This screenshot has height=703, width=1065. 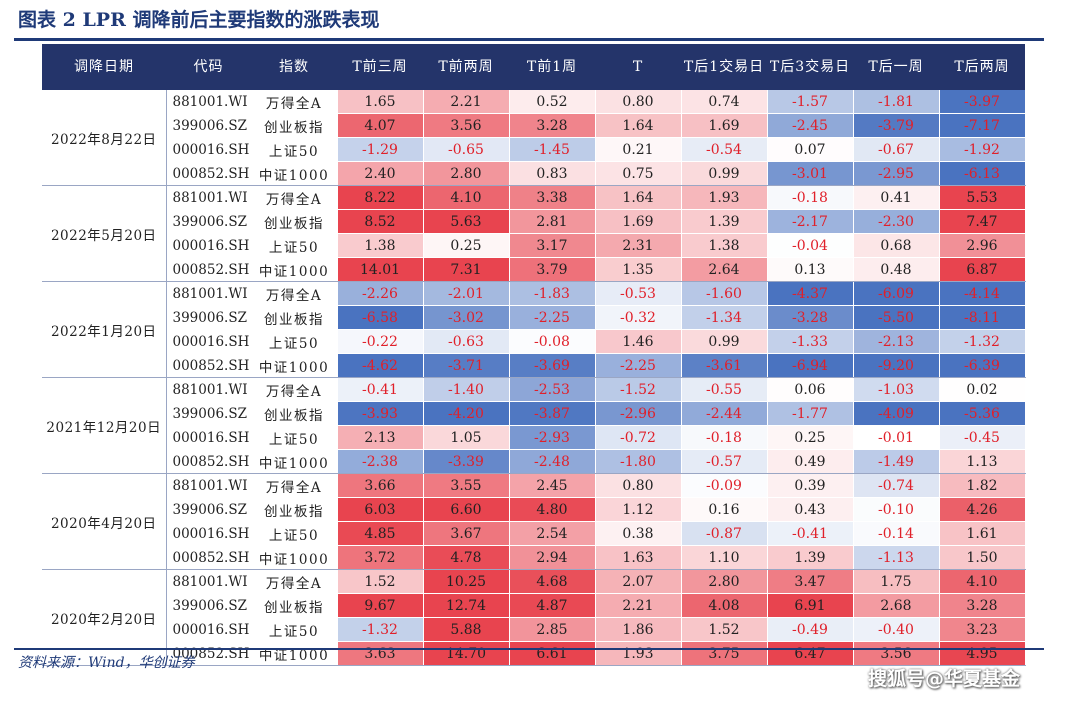 What do you see at coordinates (552, 67) in the screenshot?
I see `column-header: T前1周` at bounding box center [552, 67].